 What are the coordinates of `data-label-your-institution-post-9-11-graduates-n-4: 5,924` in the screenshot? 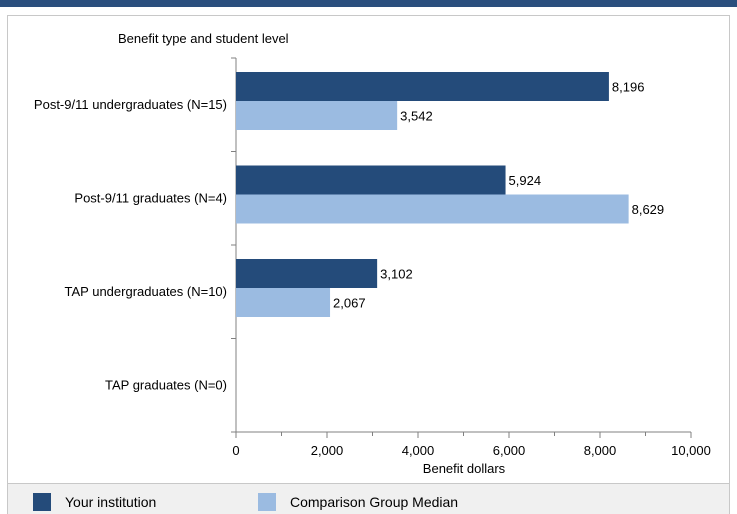 It's located at (525, 180).